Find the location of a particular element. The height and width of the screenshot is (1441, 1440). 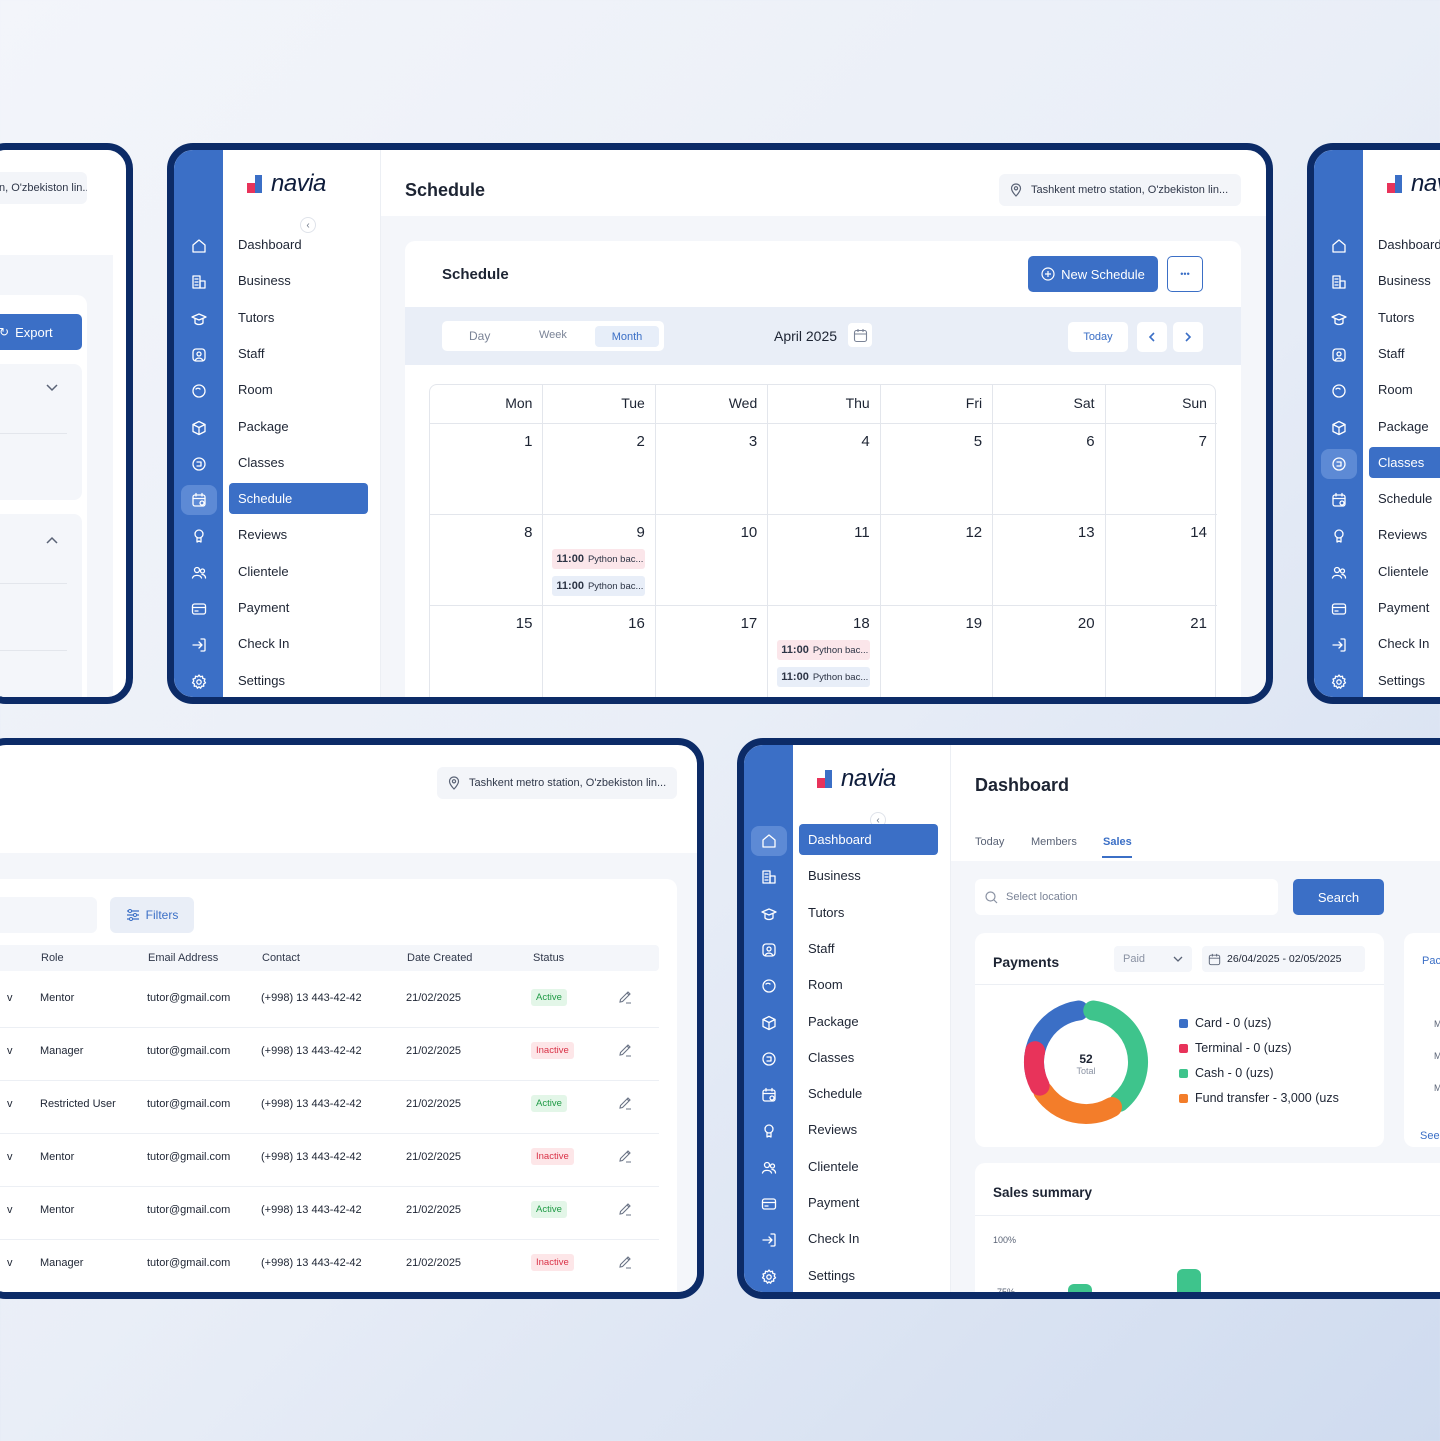

tab-sales: Sales is located at coordinates (1117, 842).